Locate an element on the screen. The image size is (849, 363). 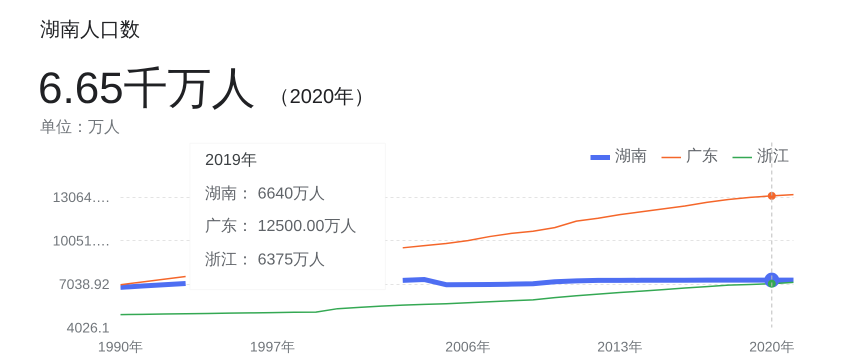
annotation: 湖南： 6640万人 is located at coordinates (265, 193).